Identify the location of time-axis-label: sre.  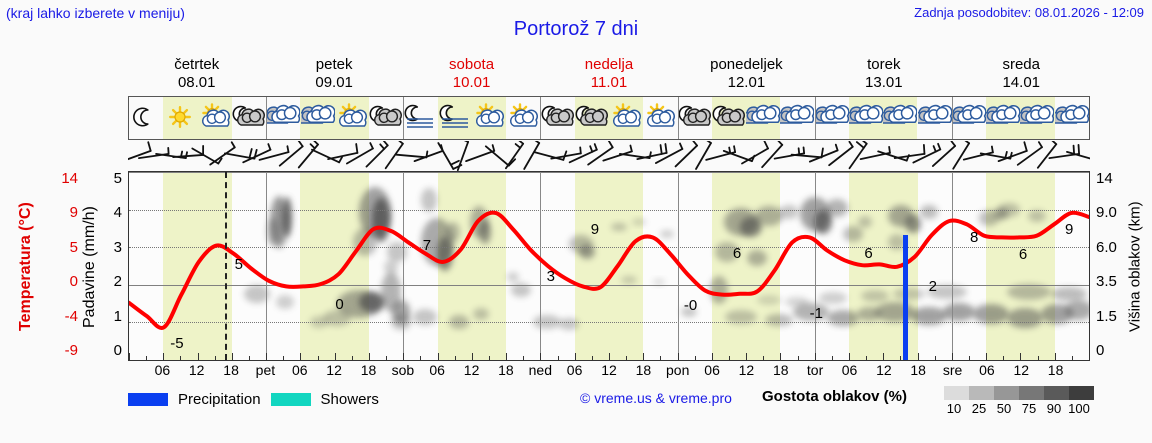
(952, 370).